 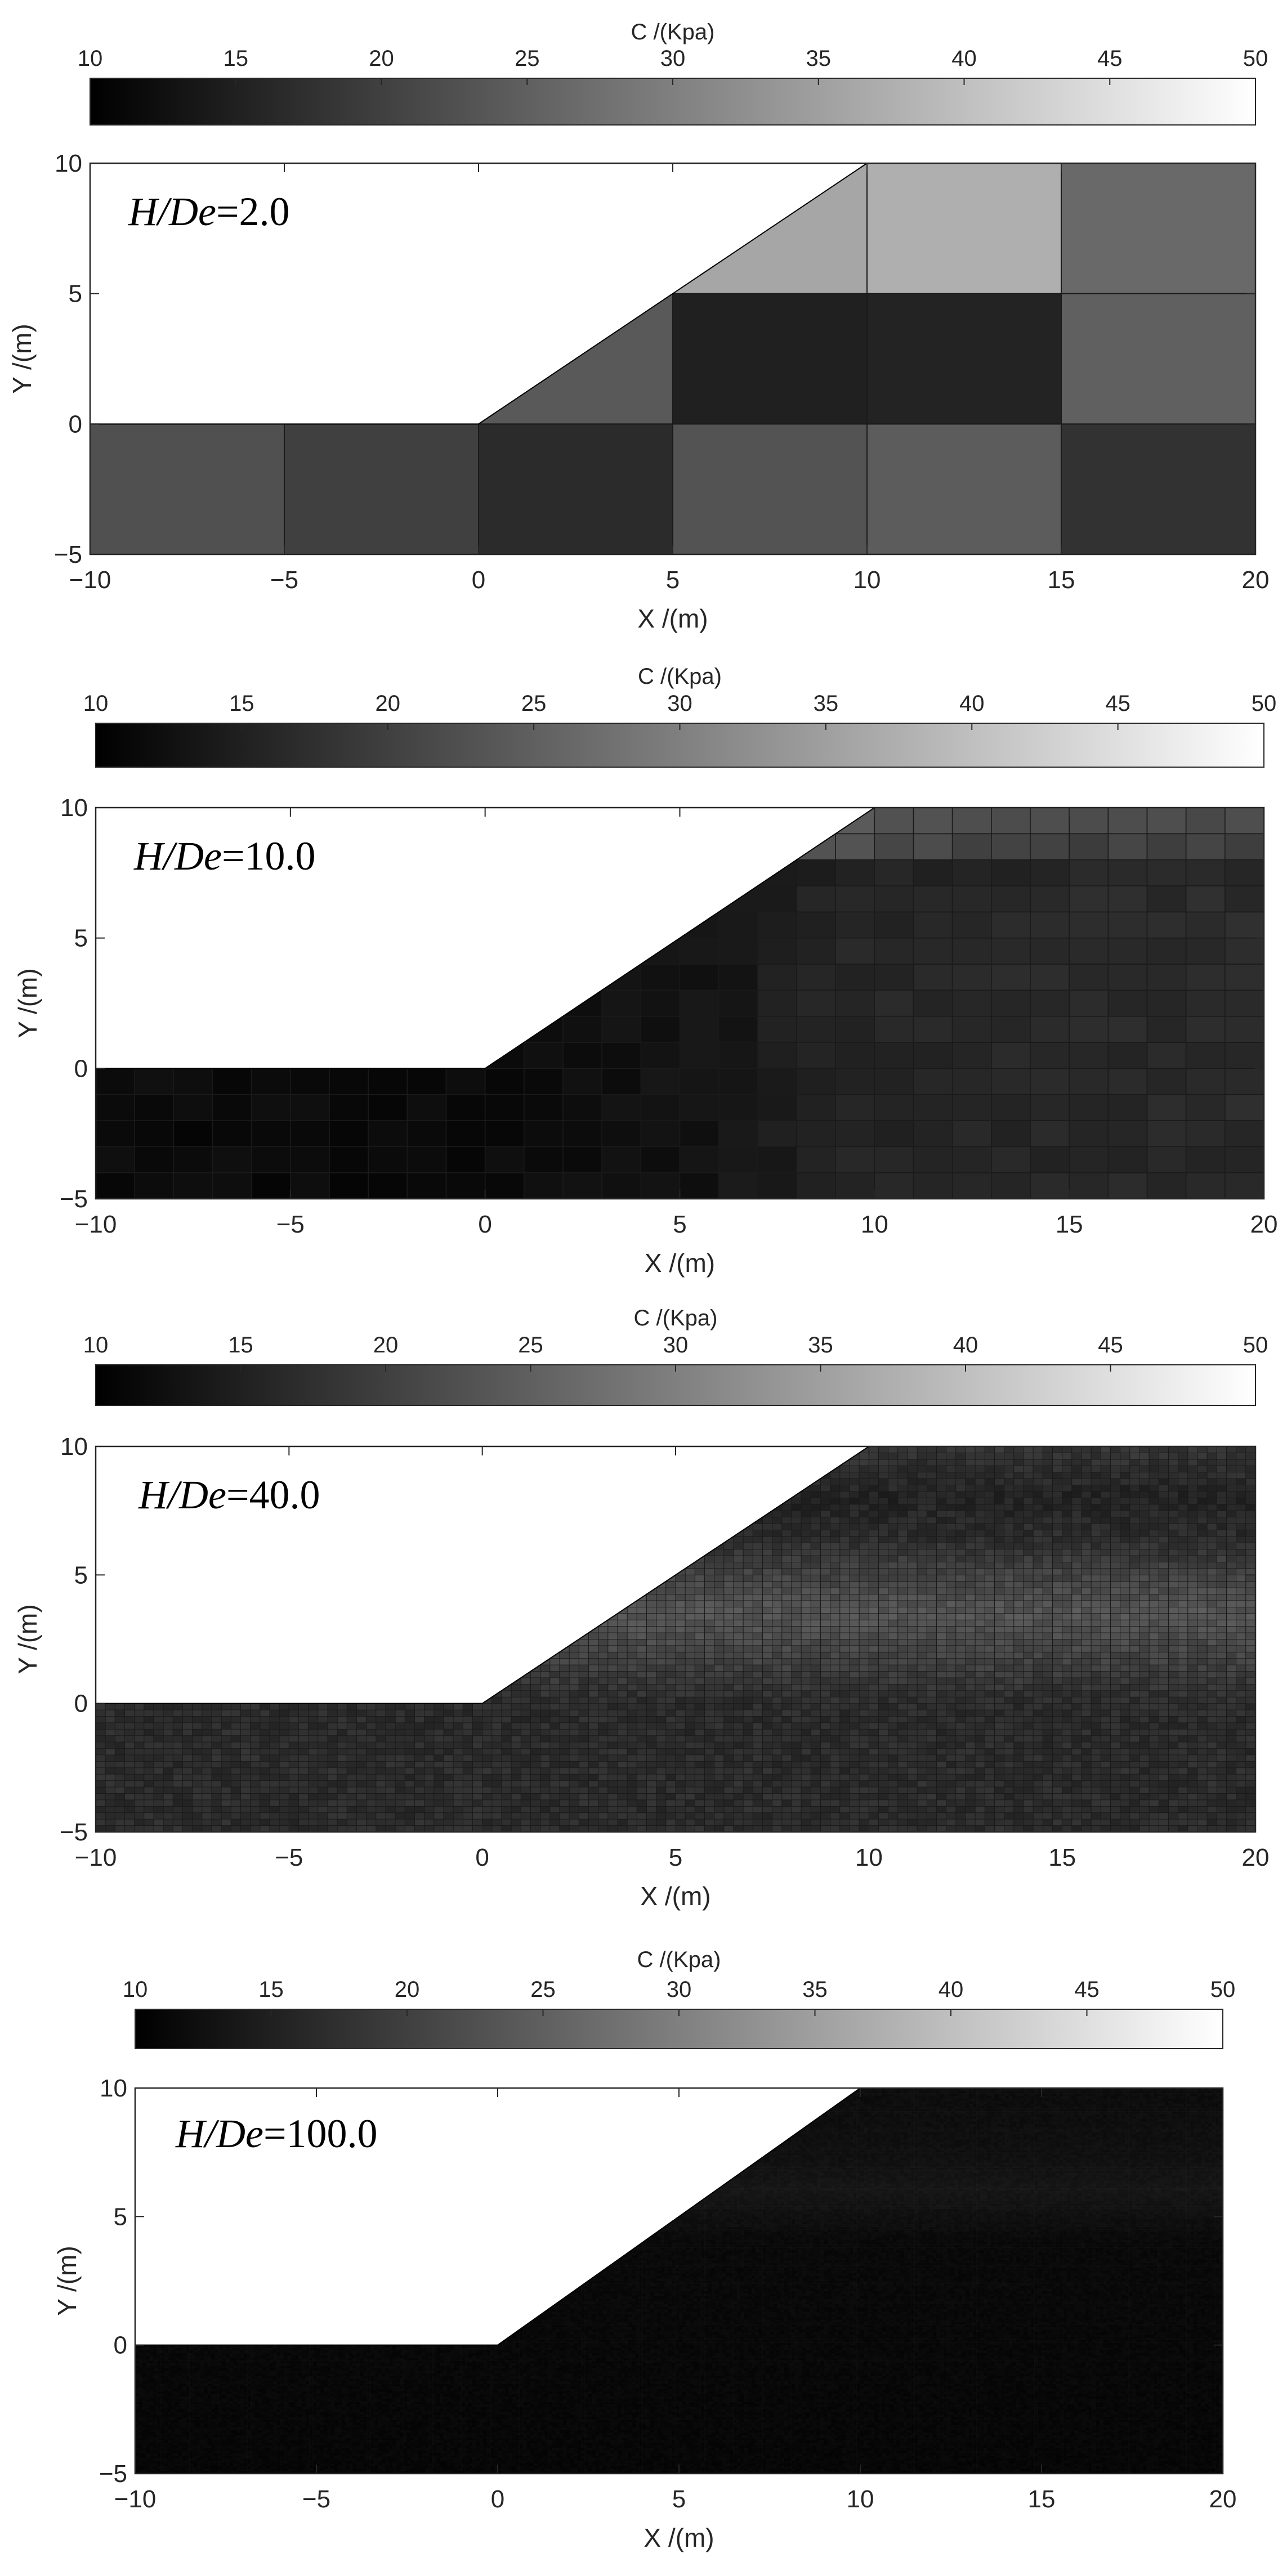 What do you see at coordinates (1069, 1224) in the screenshot?
I see `x-tick-label: 15` at bounding box center [1069, 1224].